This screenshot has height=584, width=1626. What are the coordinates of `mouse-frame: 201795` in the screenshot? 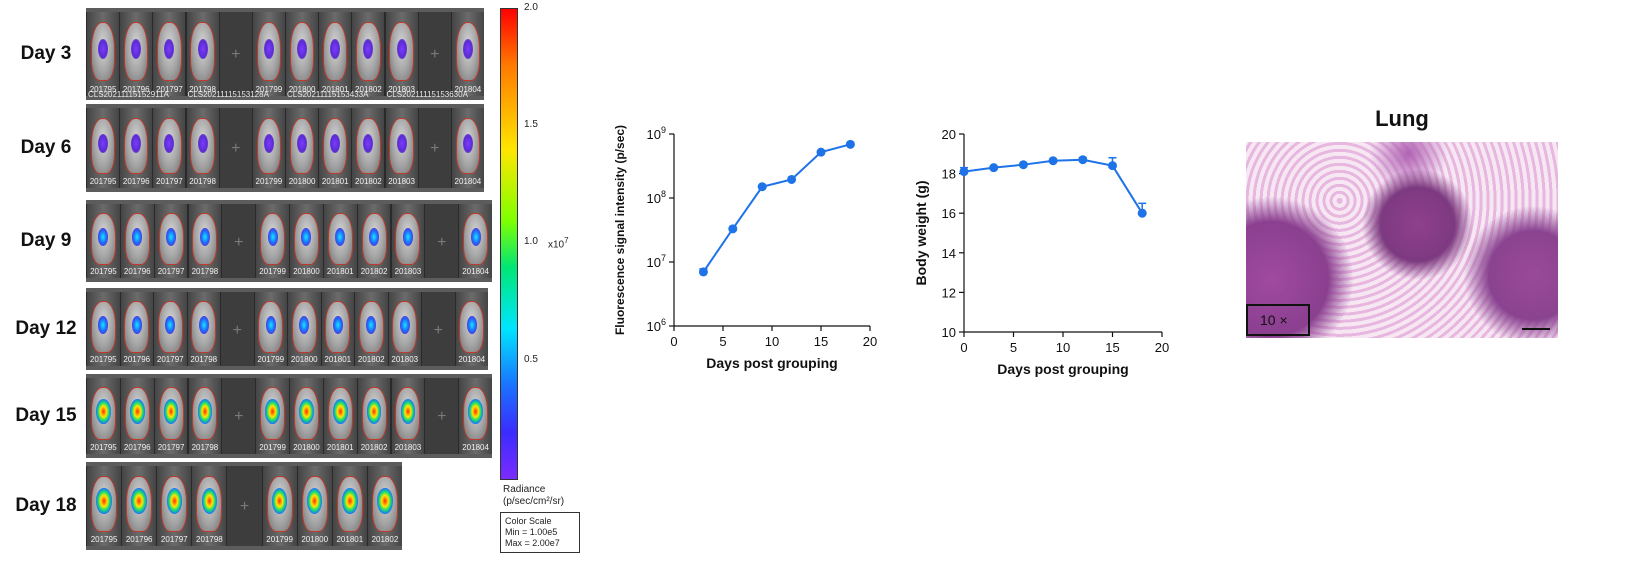 It's located at (103, 329).